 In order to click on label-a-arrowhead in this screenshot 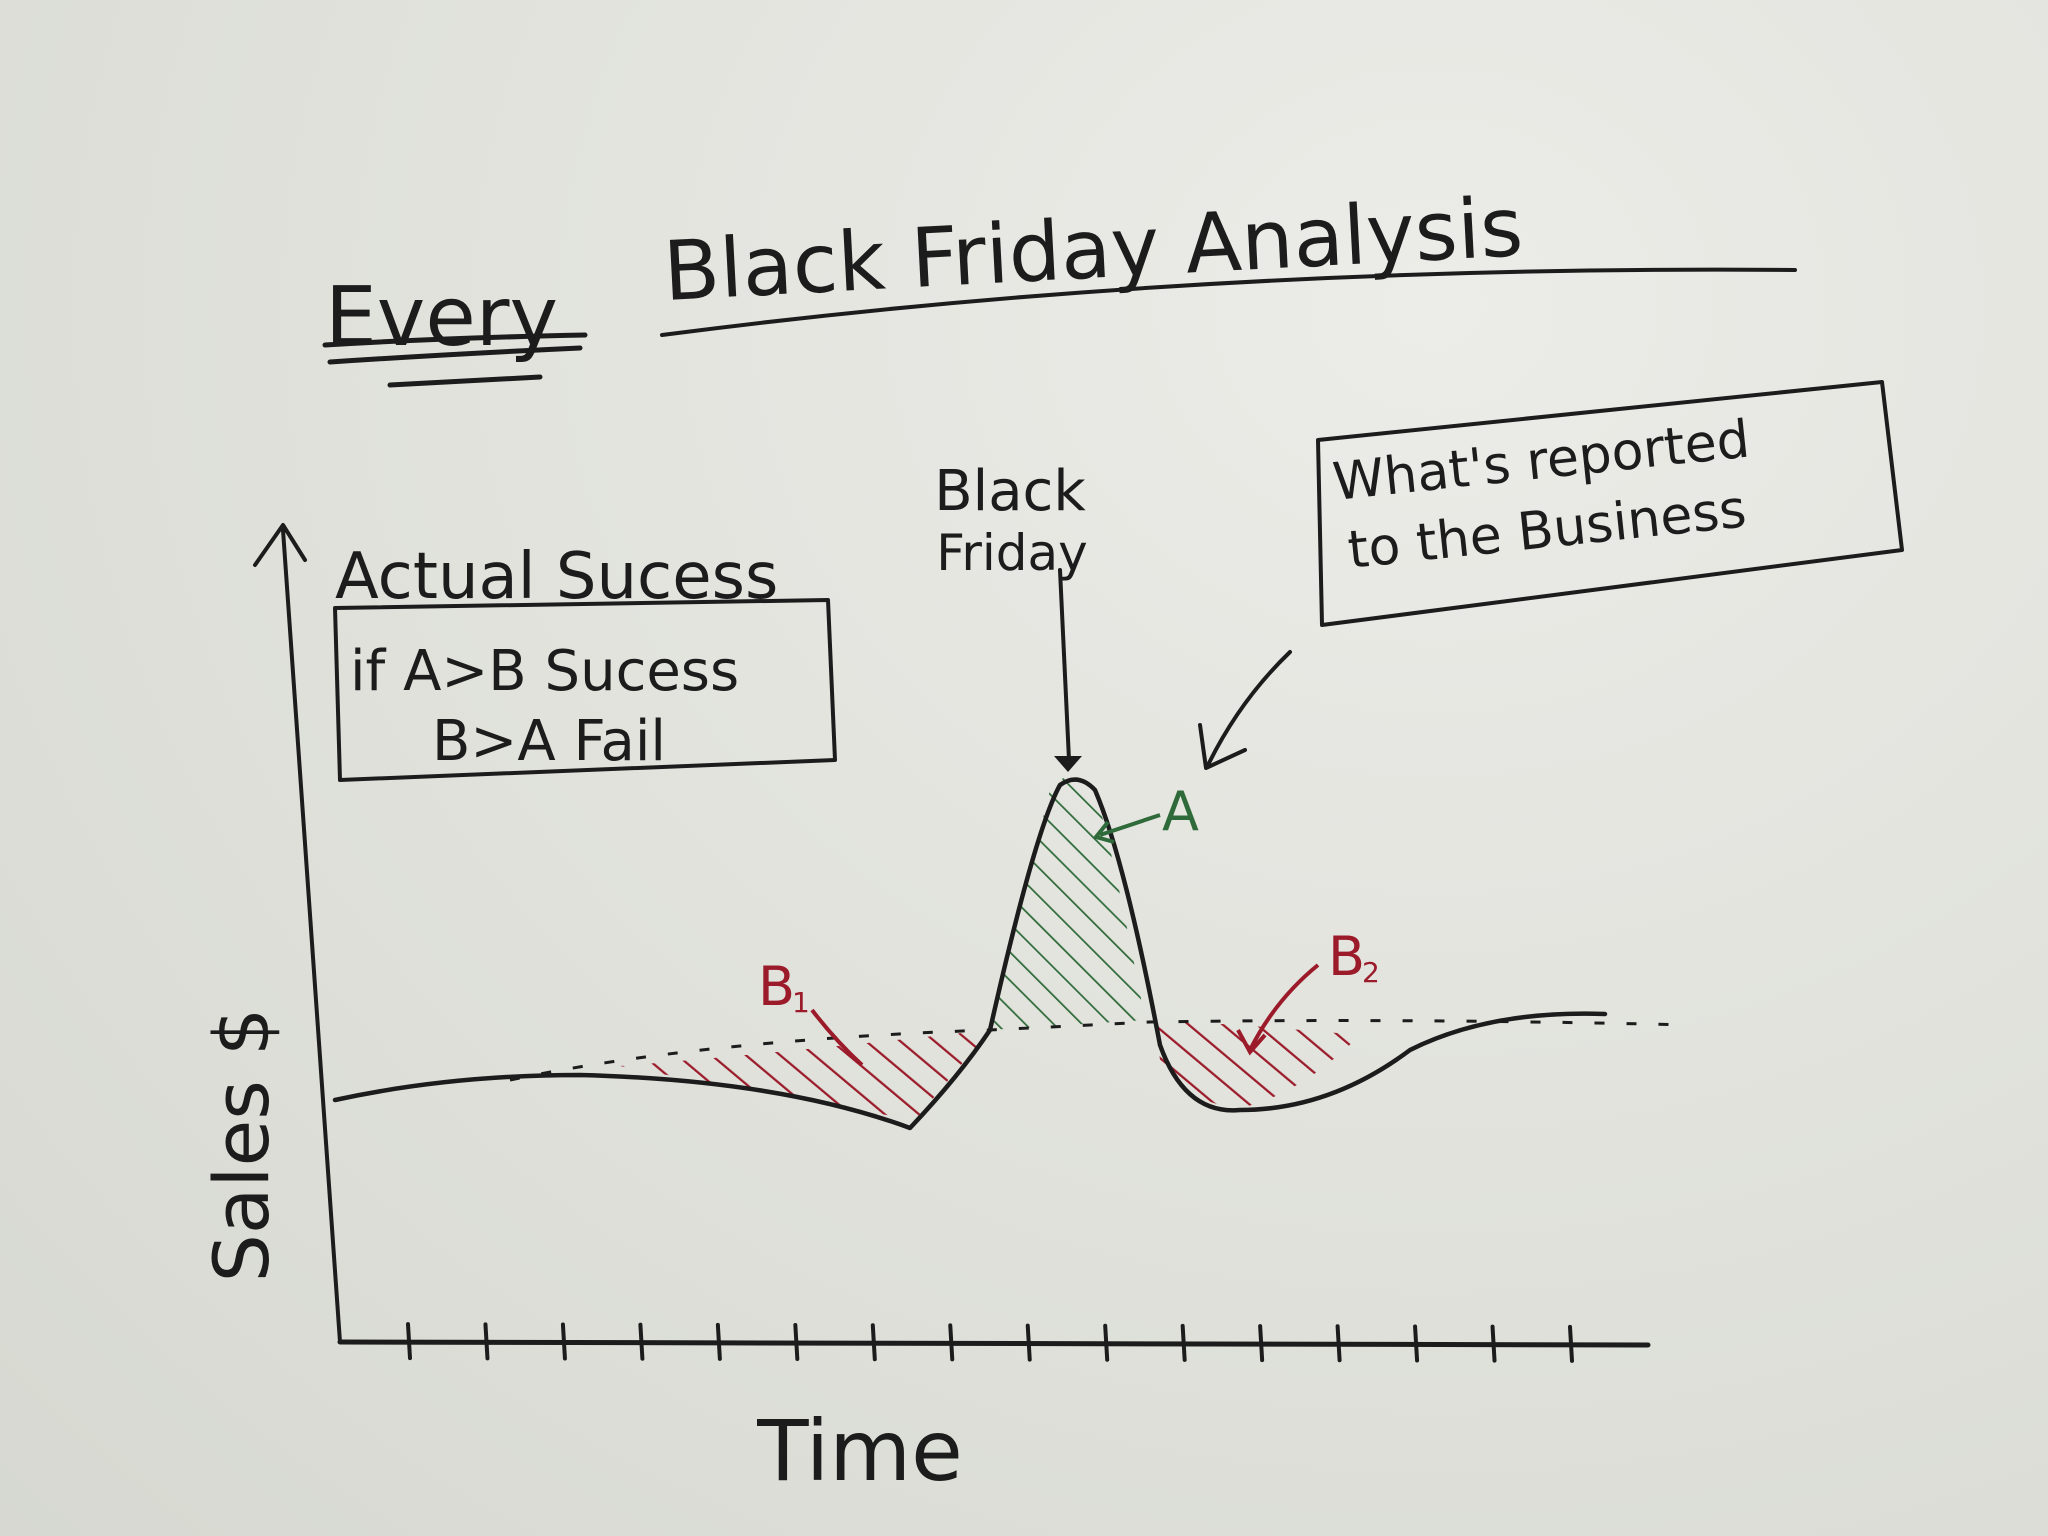, I will do `click(1103, 832)`.